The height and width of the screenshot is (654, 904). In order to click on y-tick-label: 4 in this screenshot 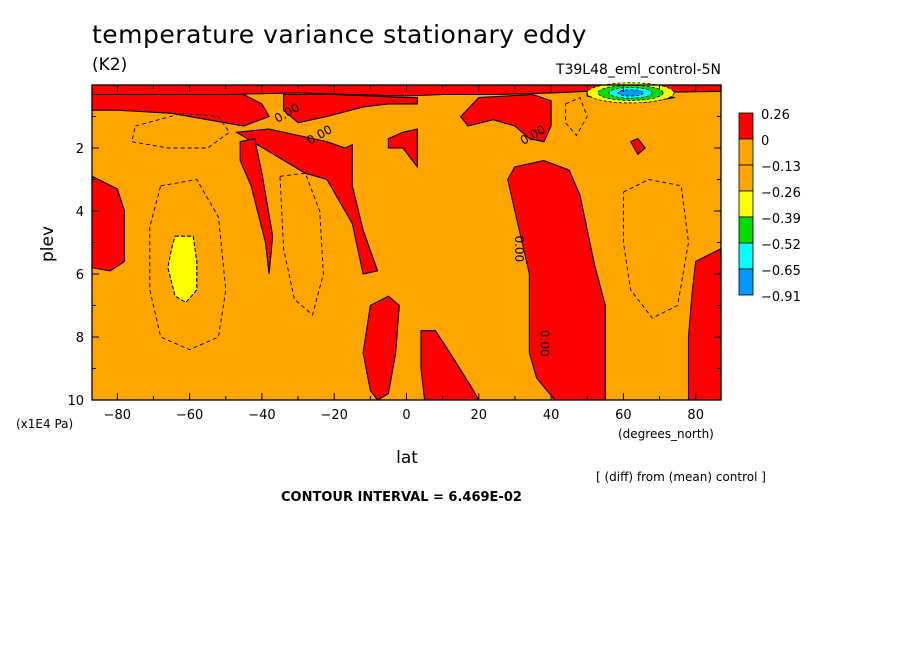, I will do `click(80, 212)`.